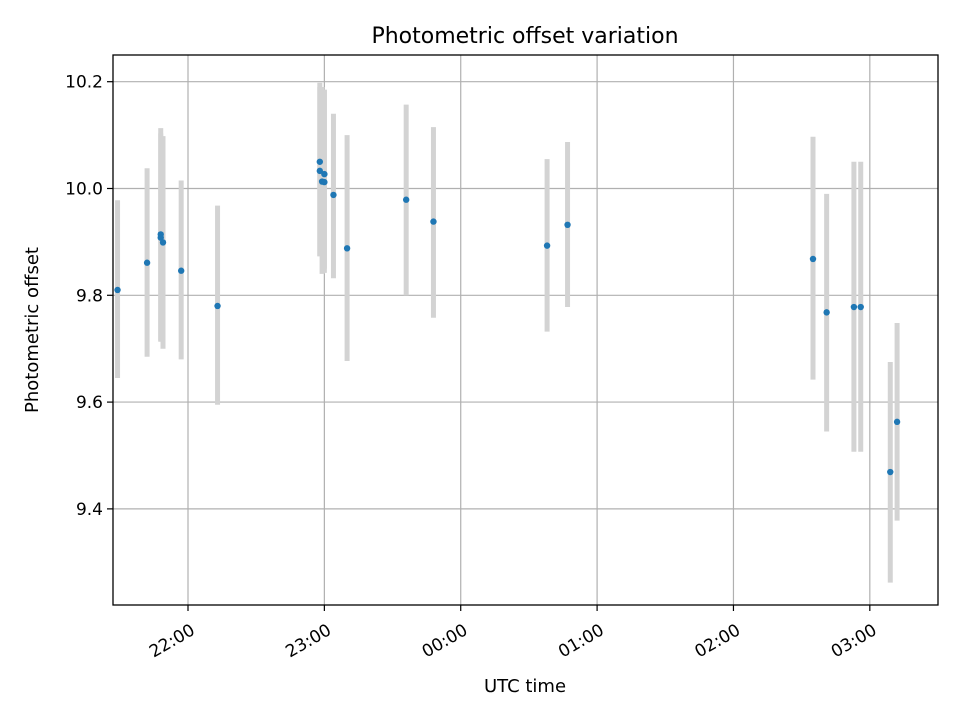  Describe the element at coordinates (524, 36) in the screenshot. I see `chart-title: Photometric offset variation` at that location.